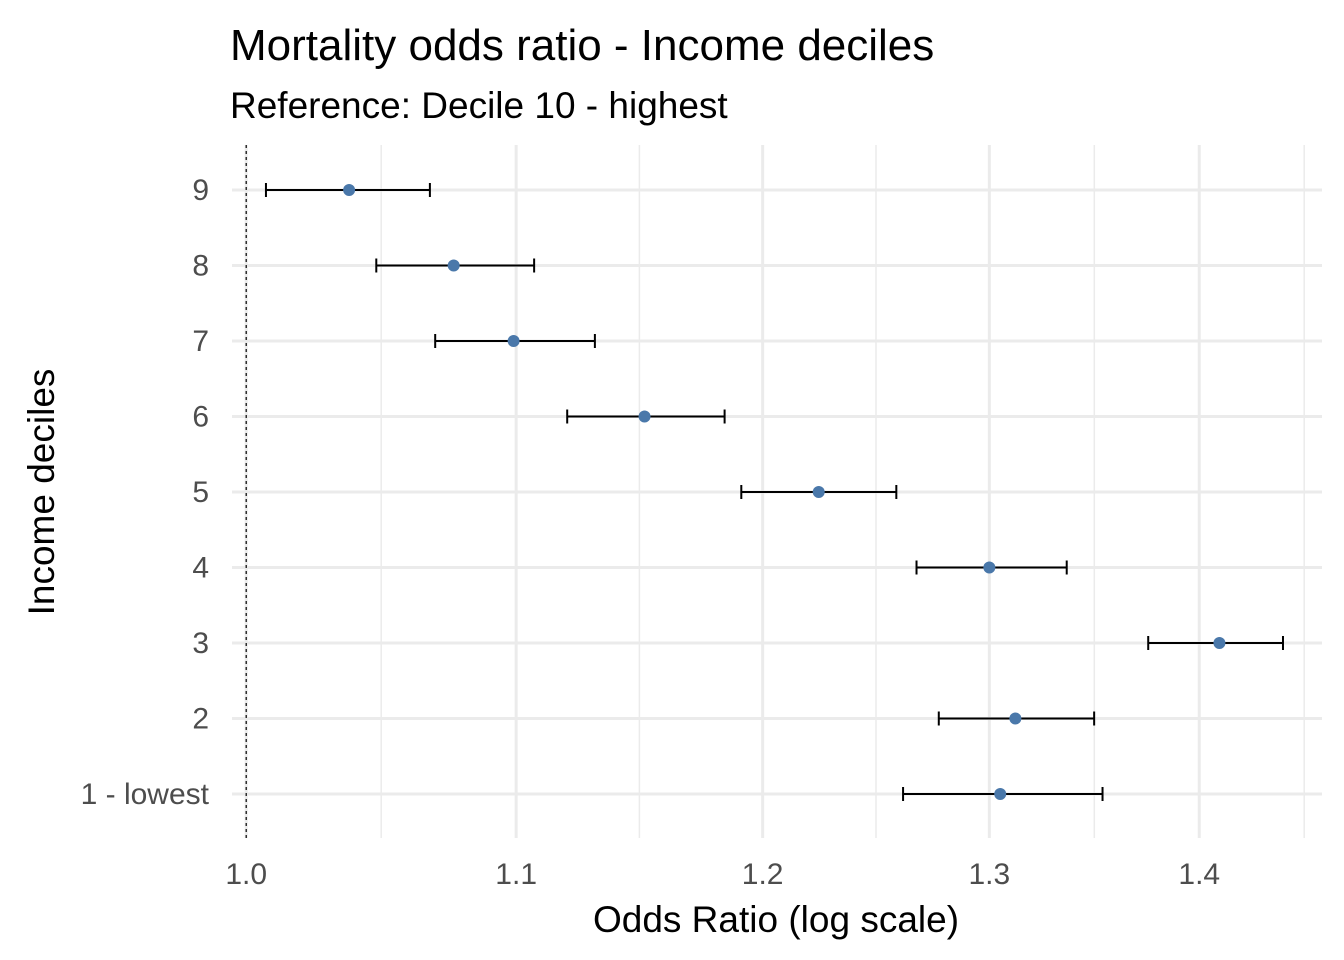  What do you see at coordinates (479, 105) in the screenshot?
I see `chart-subtitle: Reference: Decile 10 - highest` at bounding box center [479, 105].